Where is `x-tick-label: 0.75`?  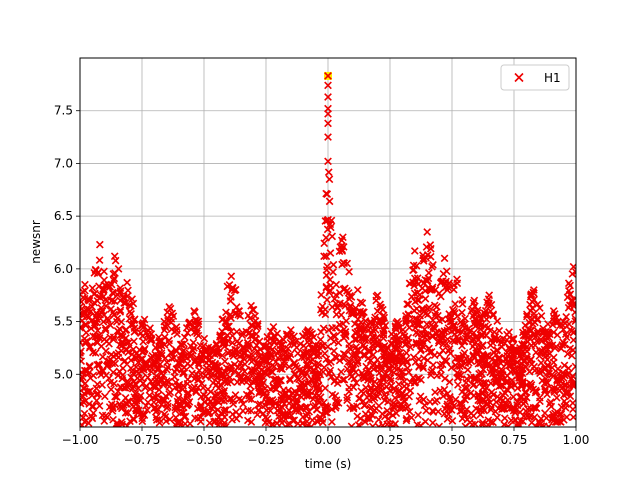
x-tick-label: 0.75 is located at coordinates (514, 440).